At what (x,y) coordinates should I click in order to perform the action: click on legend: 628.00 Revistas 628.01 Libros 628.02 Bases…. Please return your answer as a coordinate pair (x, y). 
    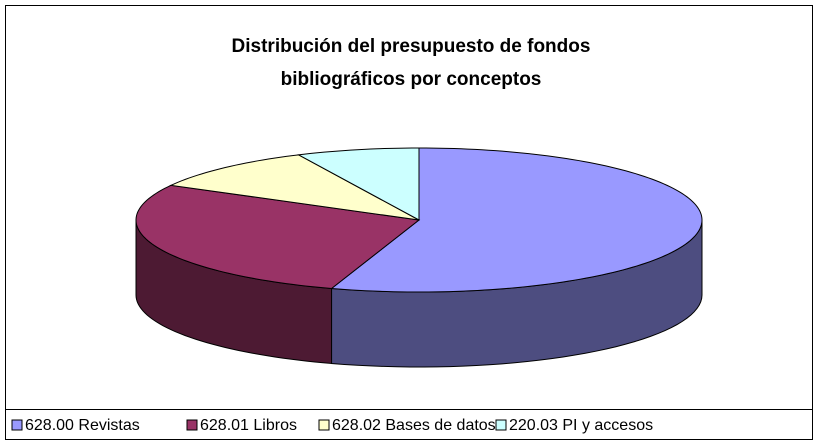
    Looking at the image, I should click on (332, 425).